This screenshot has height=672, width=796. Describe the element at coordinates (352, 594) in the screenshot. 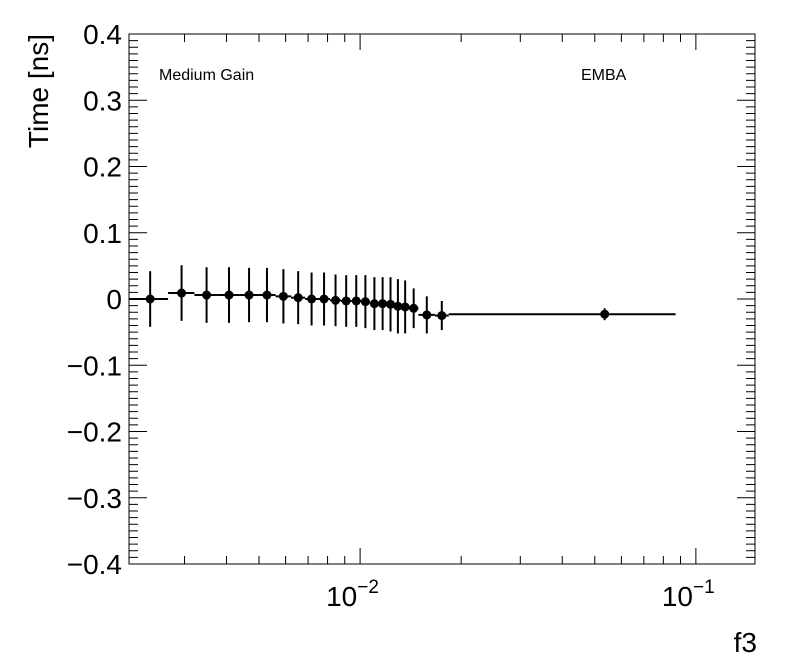

I see `x-tick-label: 10⁻²` at that location.